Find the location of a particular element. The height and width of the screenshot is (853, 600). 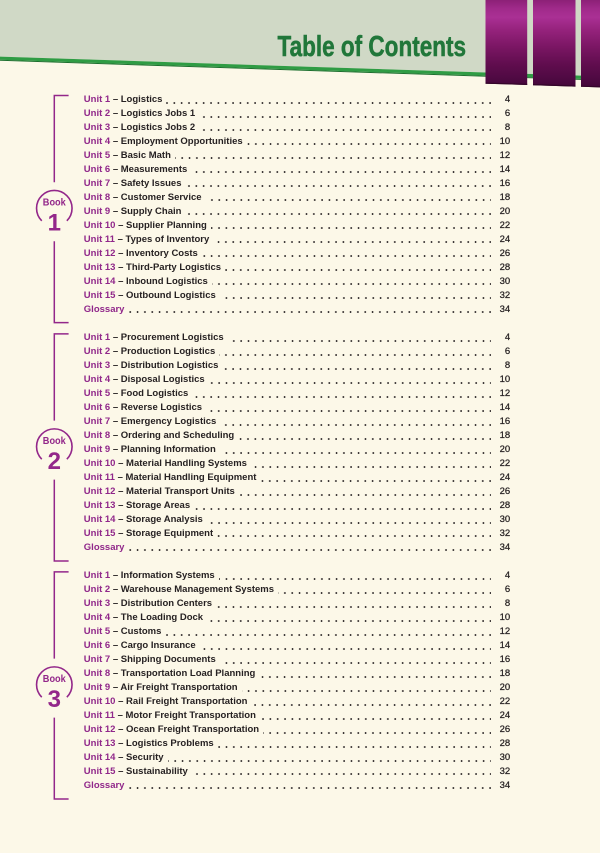

svg-text: 3 is located at coordinates (54, 699).